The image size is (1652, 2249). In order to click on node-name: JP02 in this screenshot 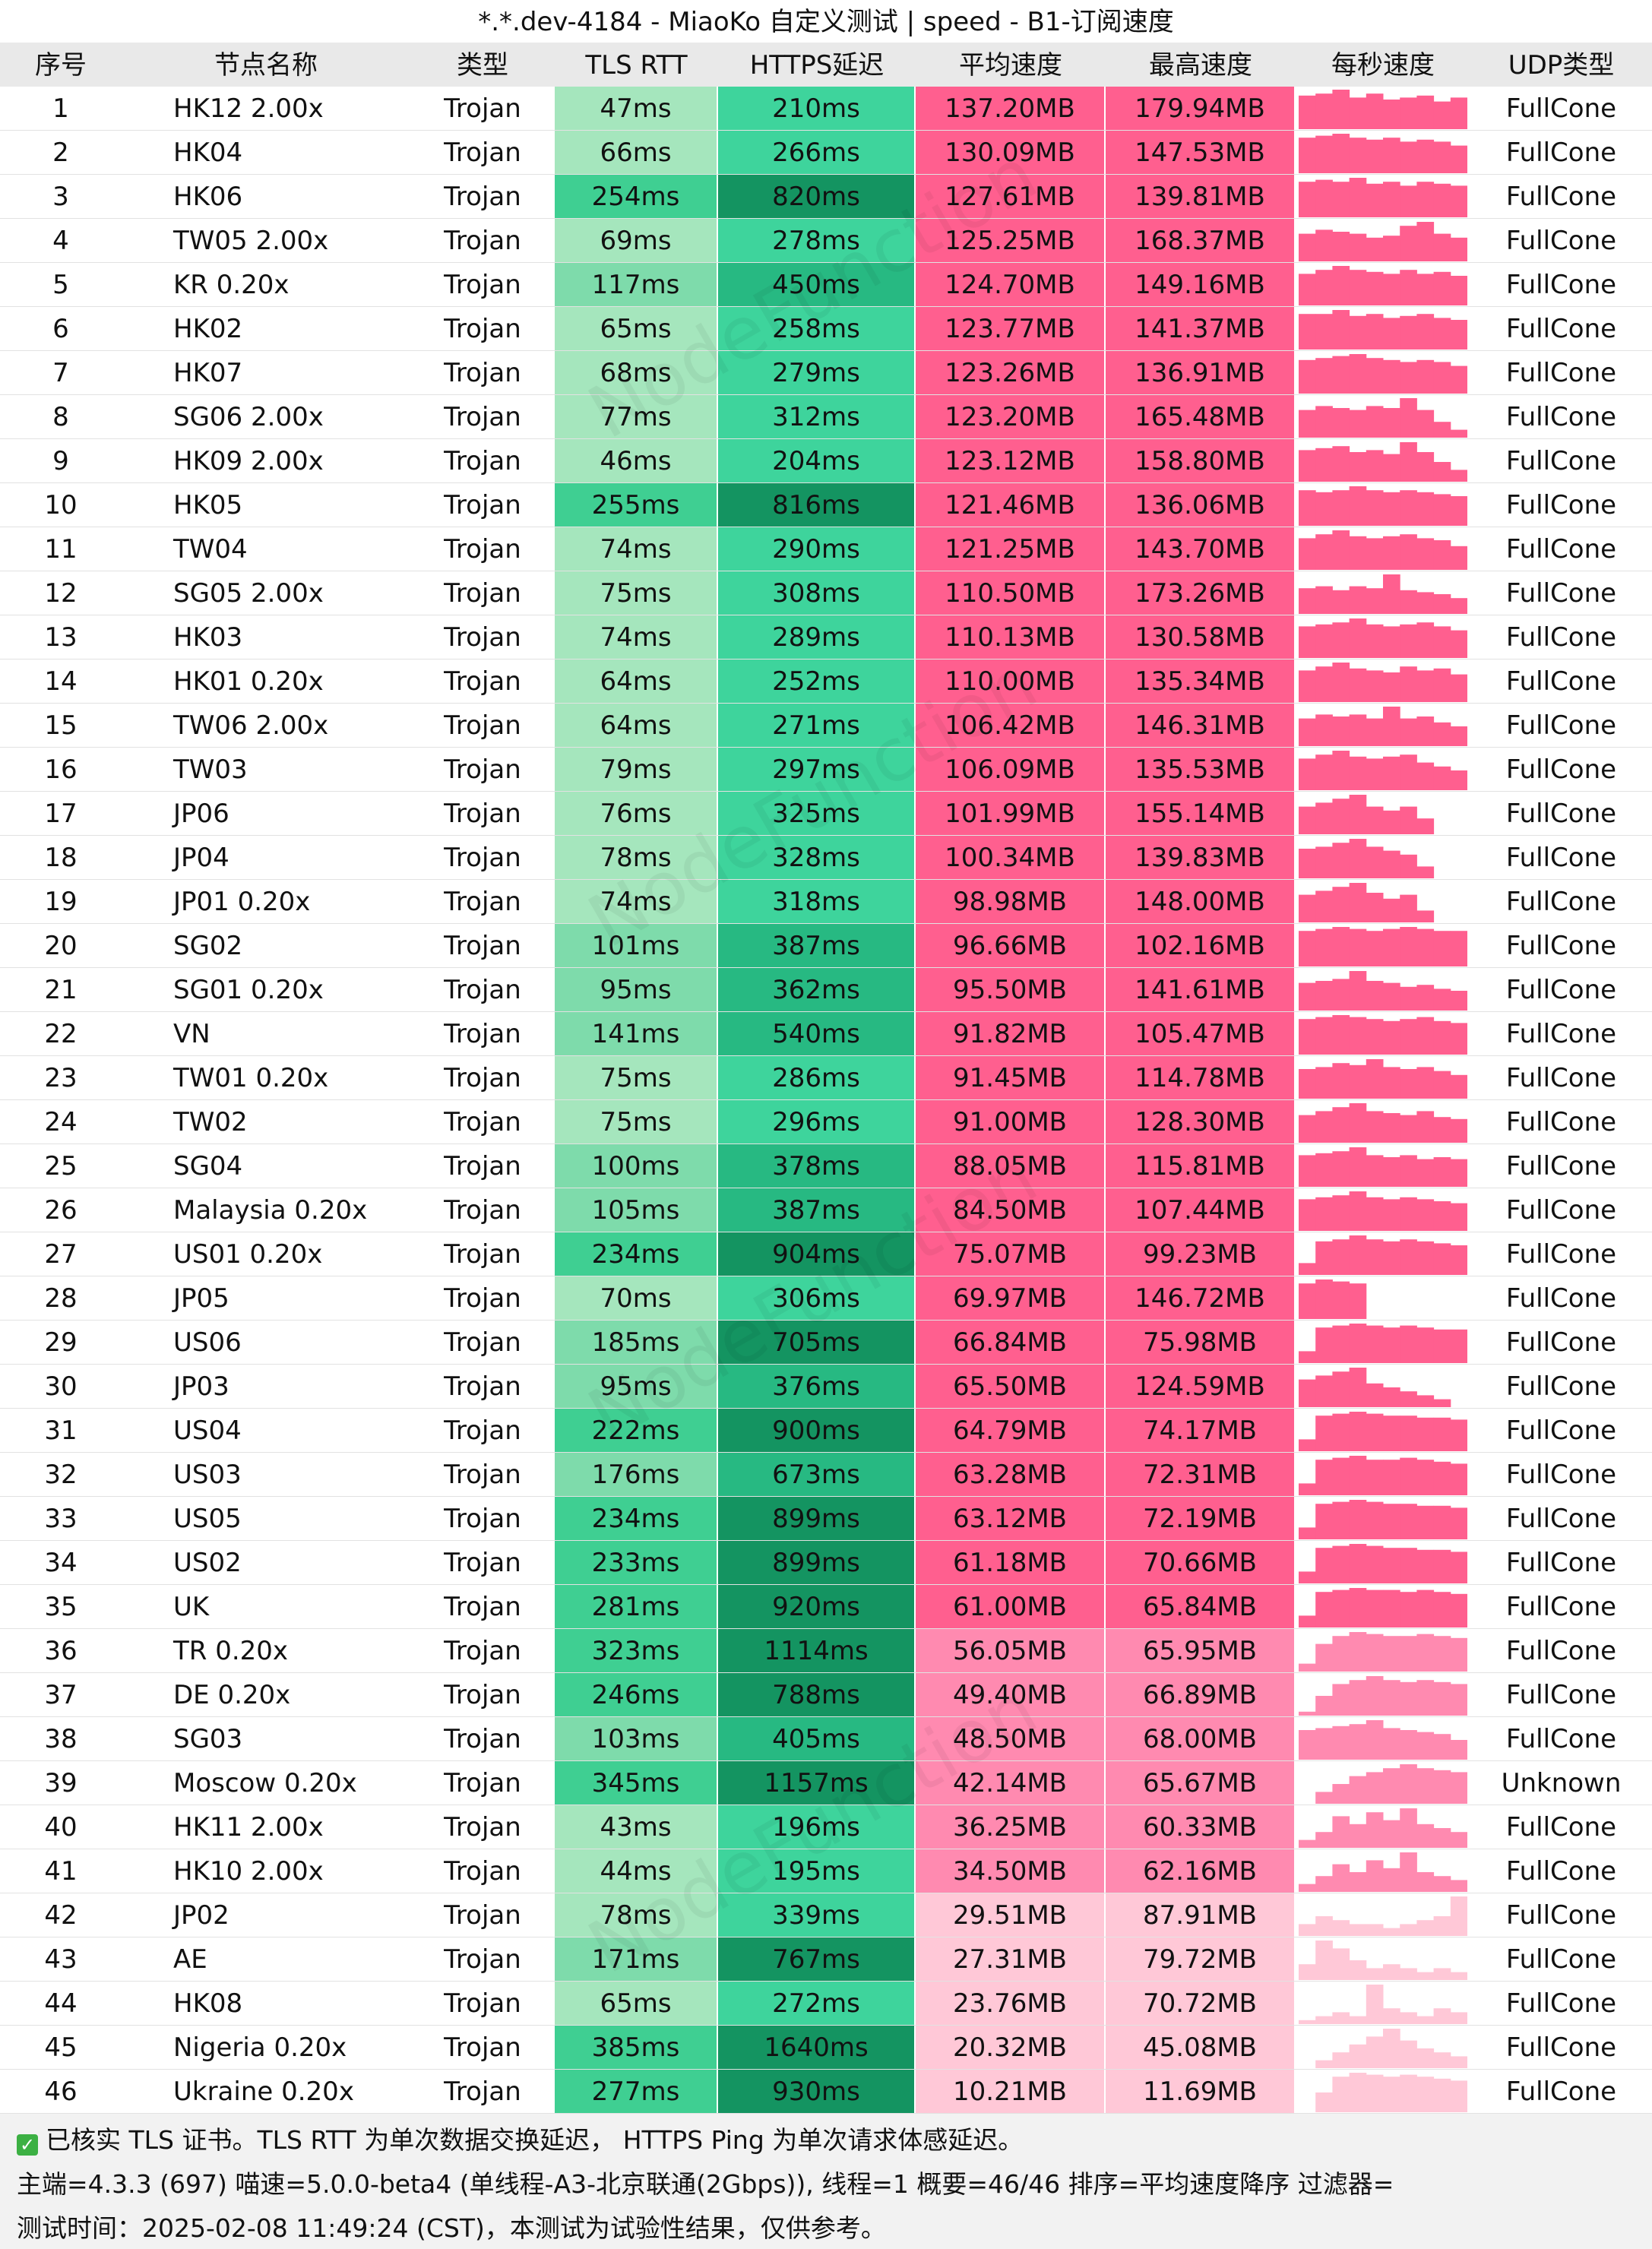, I will do `click(266, 1915)`.